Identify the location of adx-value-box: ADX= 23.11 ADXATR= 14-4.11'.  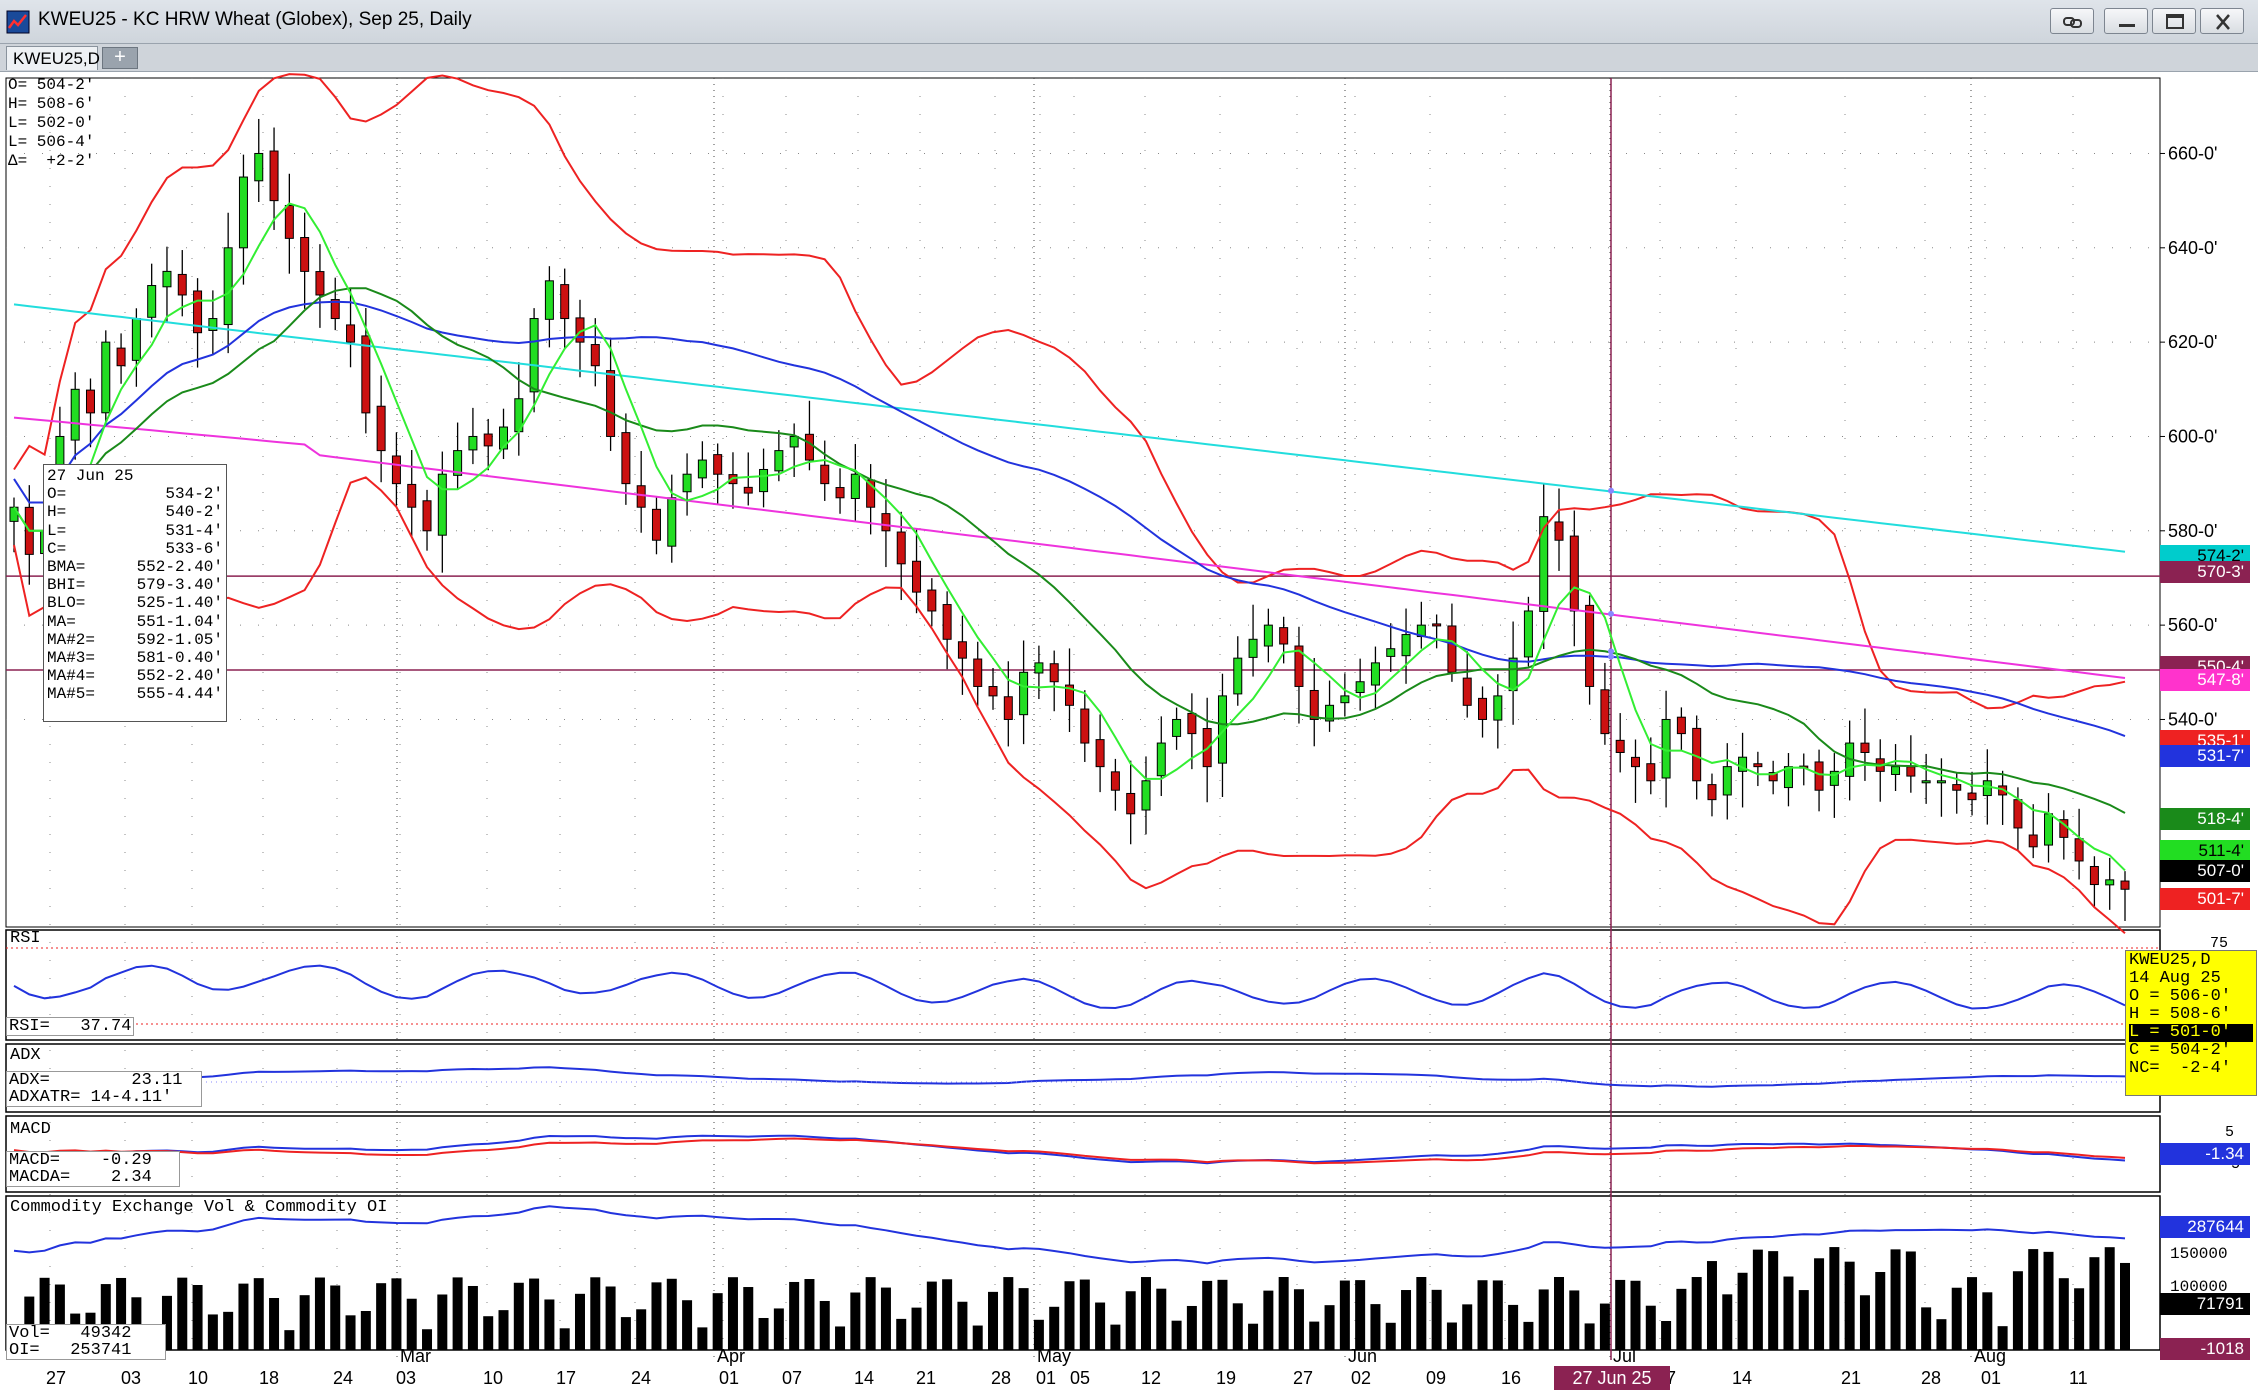
(104, 1089).